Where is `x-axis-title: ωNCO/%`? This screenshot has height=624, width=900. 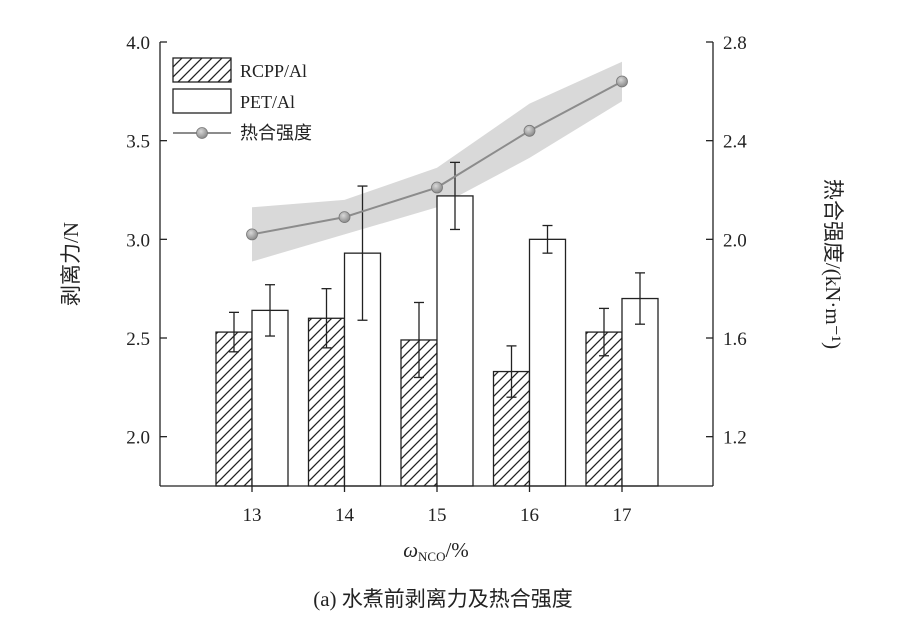 x-axis-title: ωNCO/% is located at coordinates (436, 551).